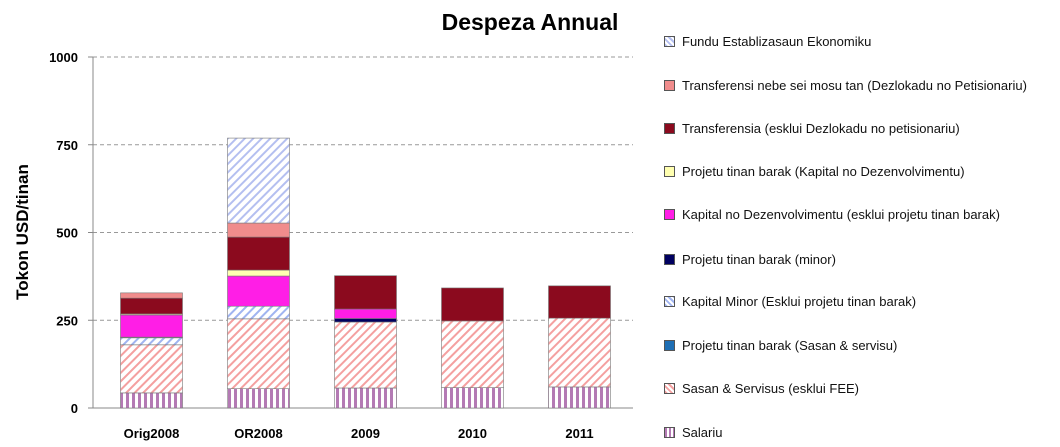  Describe the element at coordinates (472, 433) in the screenshot. I see `x-tick-label: 2010` at that location.